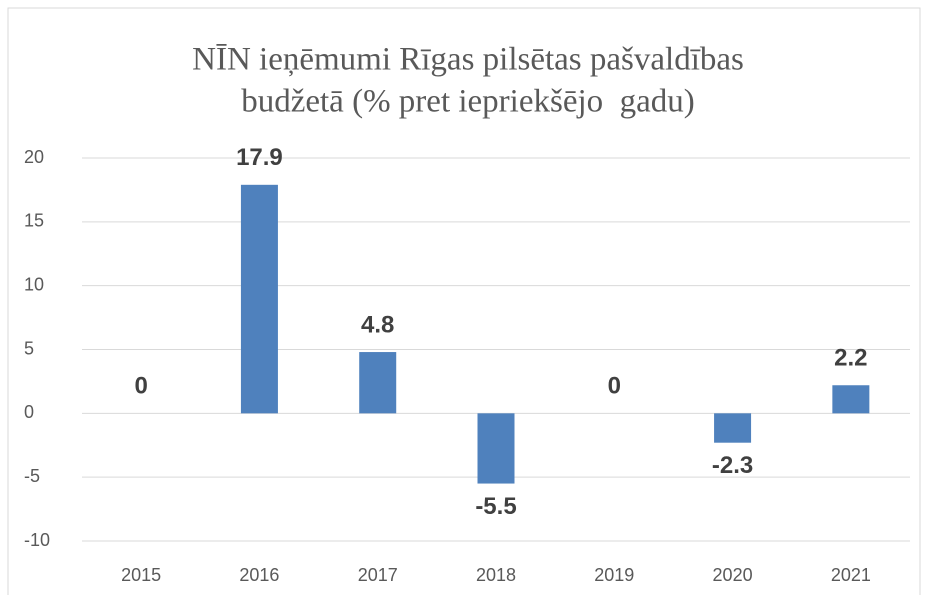  I want to click on x-tick-label: 2015, so click(141, 575).